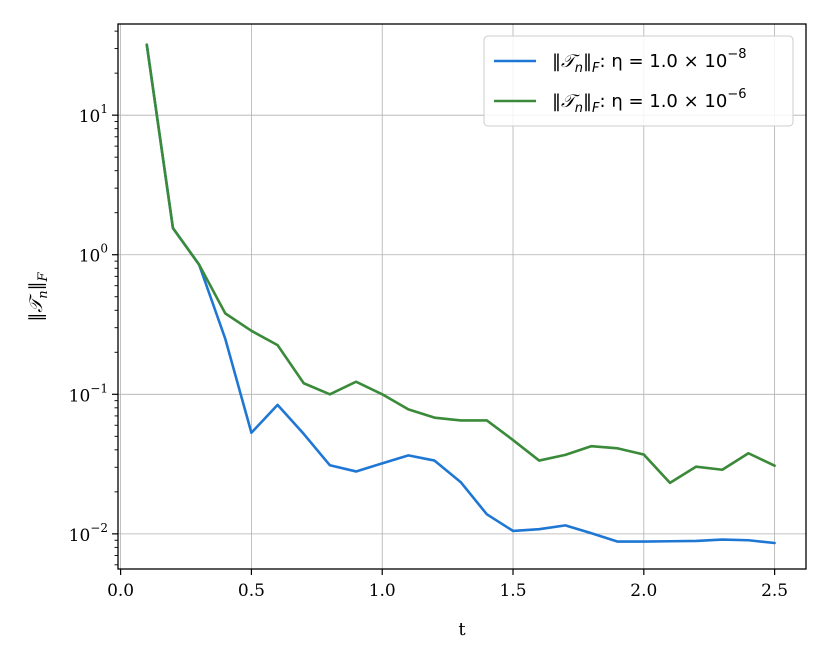 The width and height of the screenshot is (830, 664). I want to click on x-axis-ticks: 0.0 0.5 1.0 1.5 2.0 2.5, so click(447, 585).